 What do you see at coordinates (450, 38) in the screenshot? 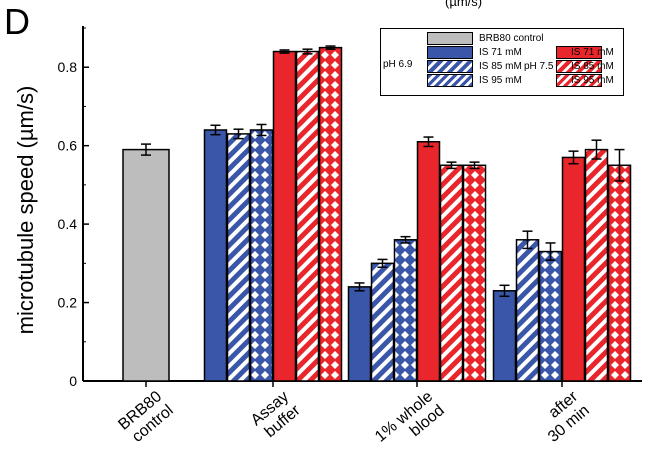
I see `legend-swatch-control` at bounding box center [450, 38].